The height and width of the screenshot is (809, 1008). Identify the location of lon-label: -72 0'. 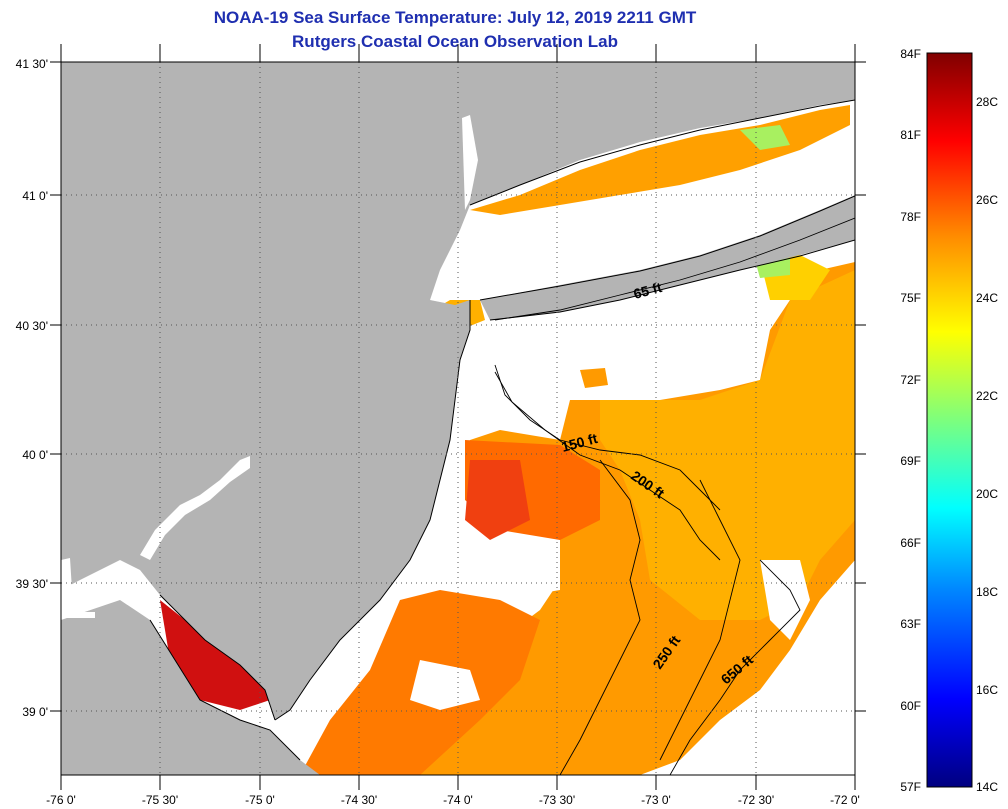
(845, 800).